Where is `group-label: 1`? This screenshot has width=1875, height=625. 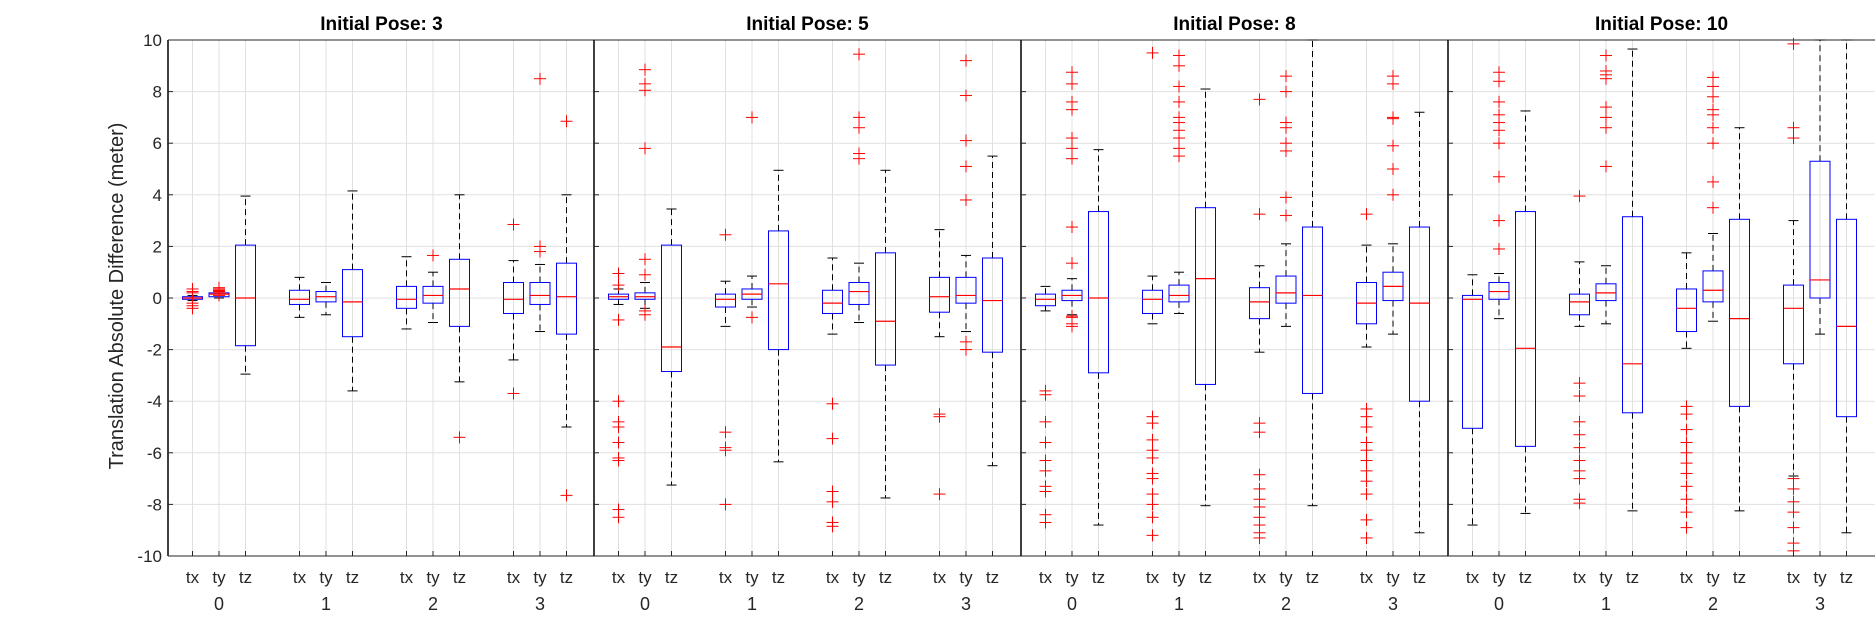 group-label: 1 is located at coordinates (1606, 604).